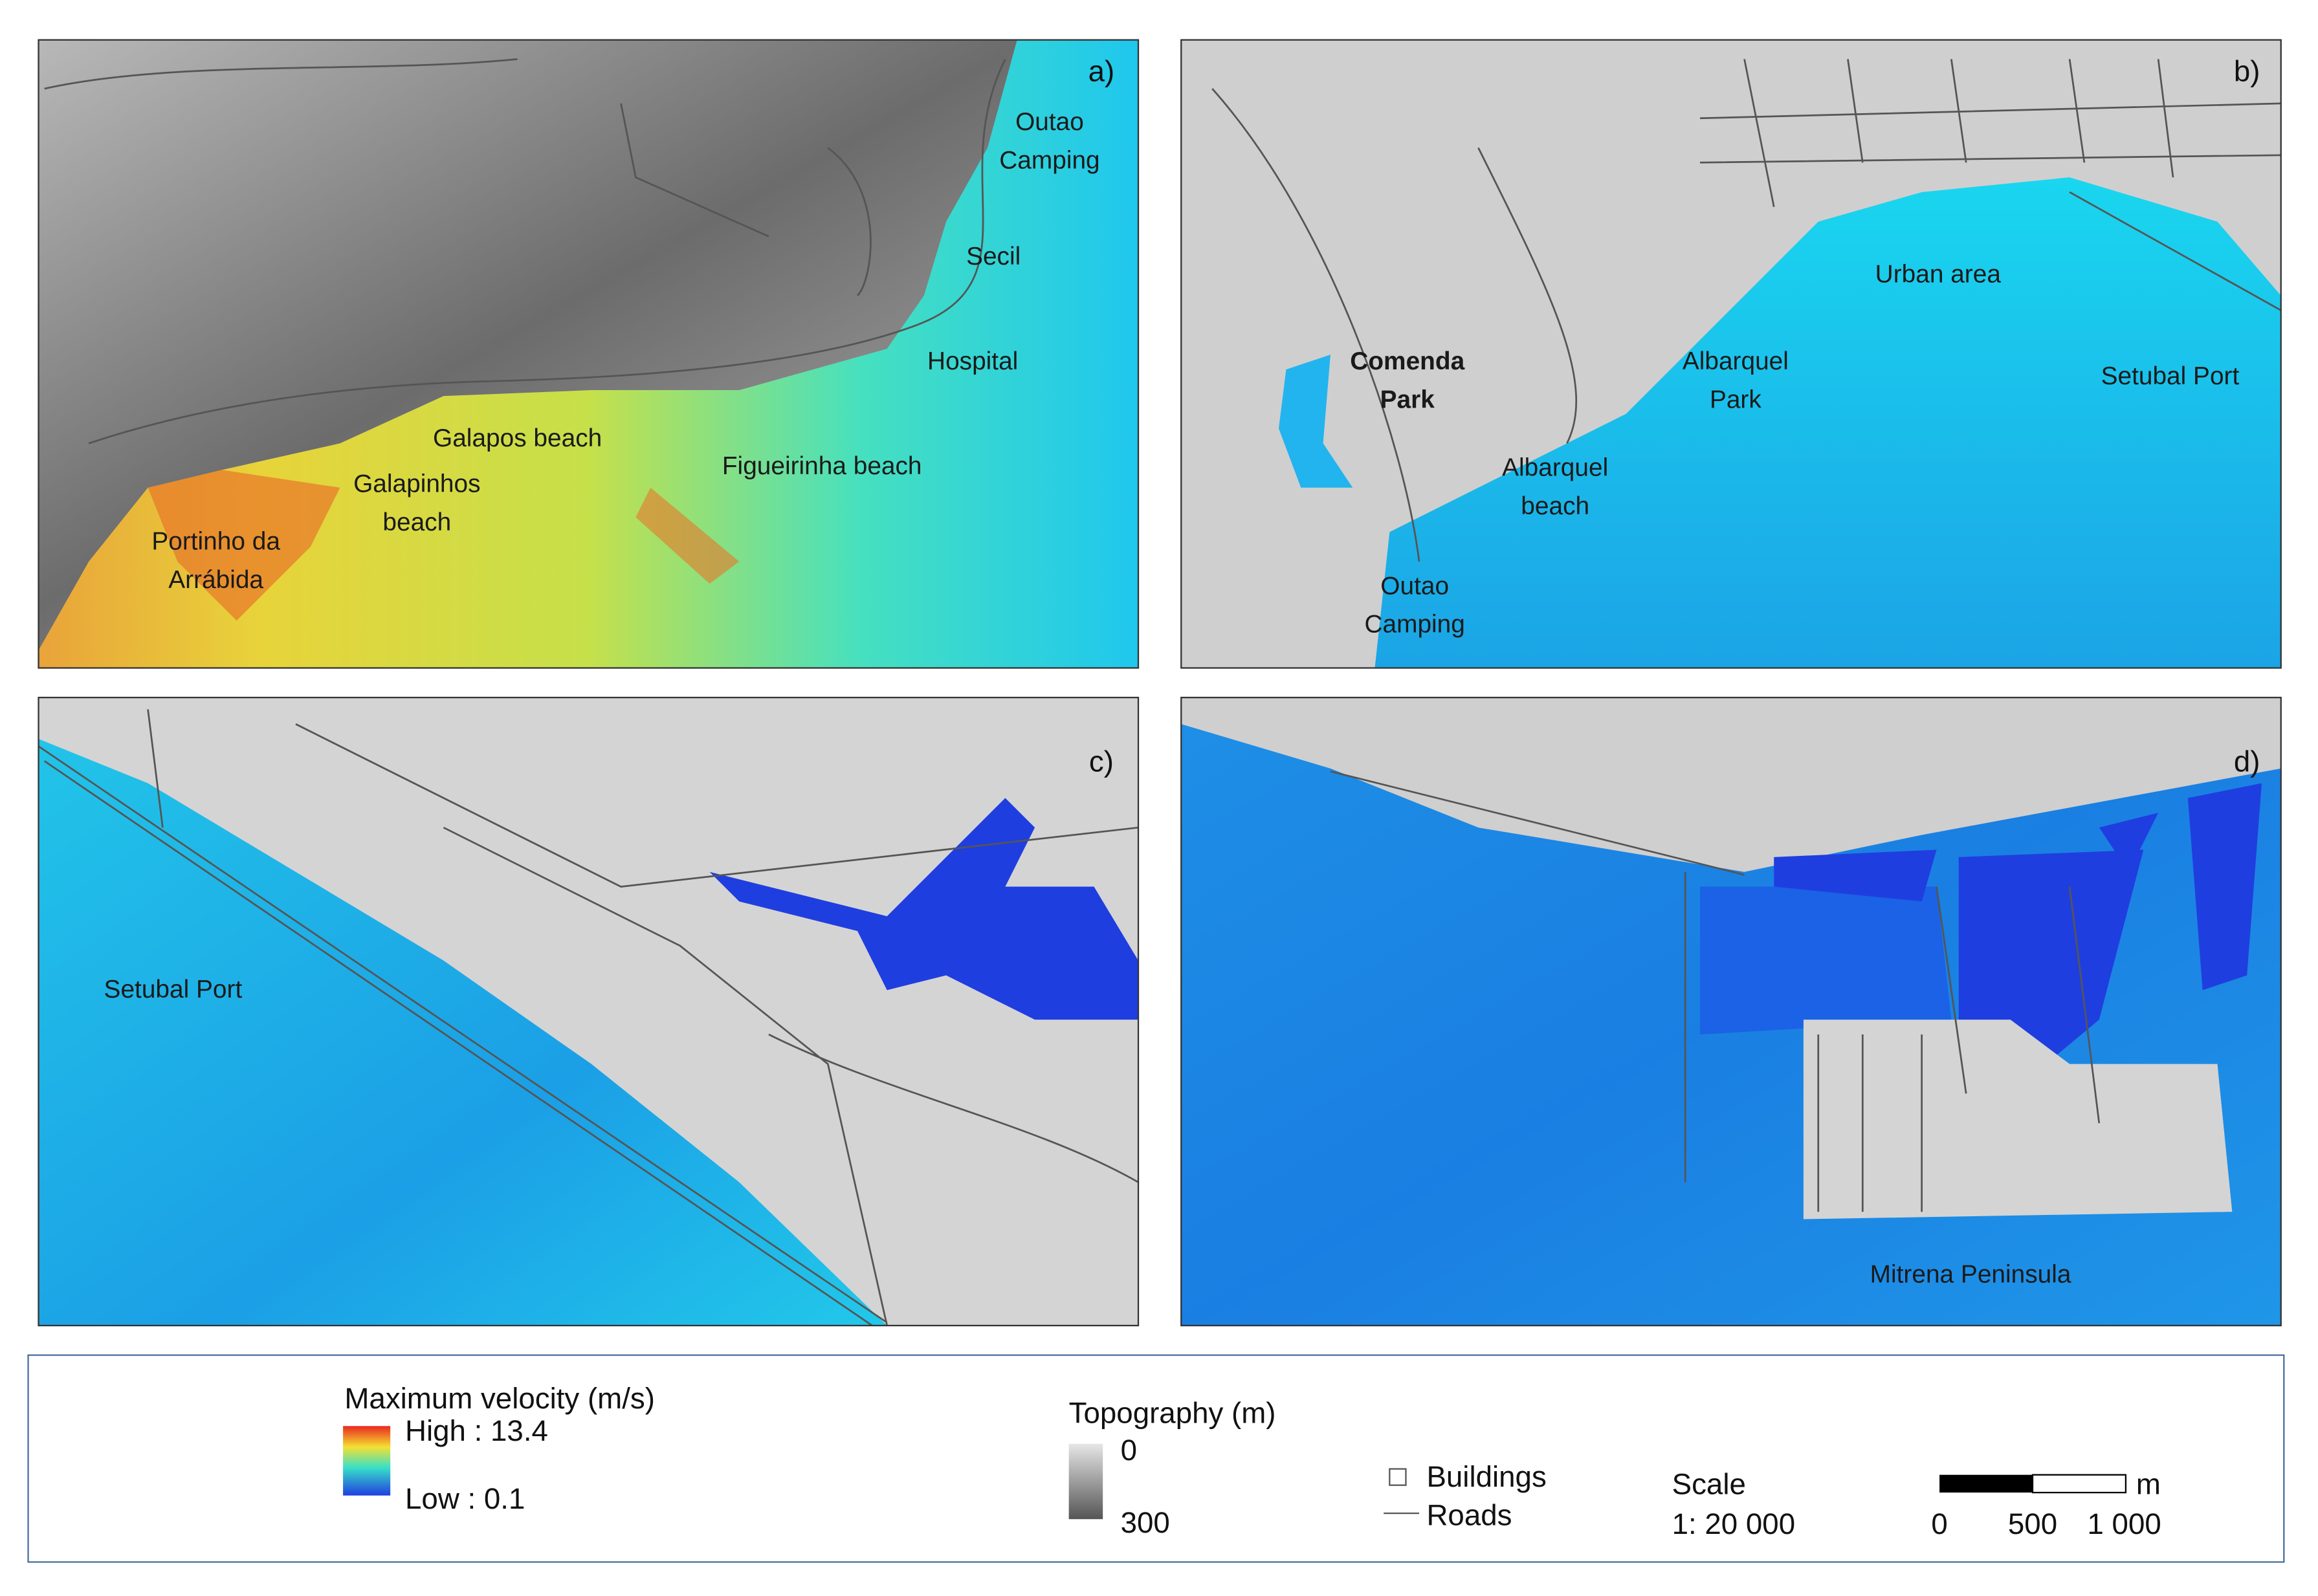 Image resolution: width=2318 pixels, height=1596 pixels. What do you see at coordinates (499, 1398) in the screenshot?
I see `legend-velocity-title: Maximum velocity (m/s)` at bounding box center [499, 1398].